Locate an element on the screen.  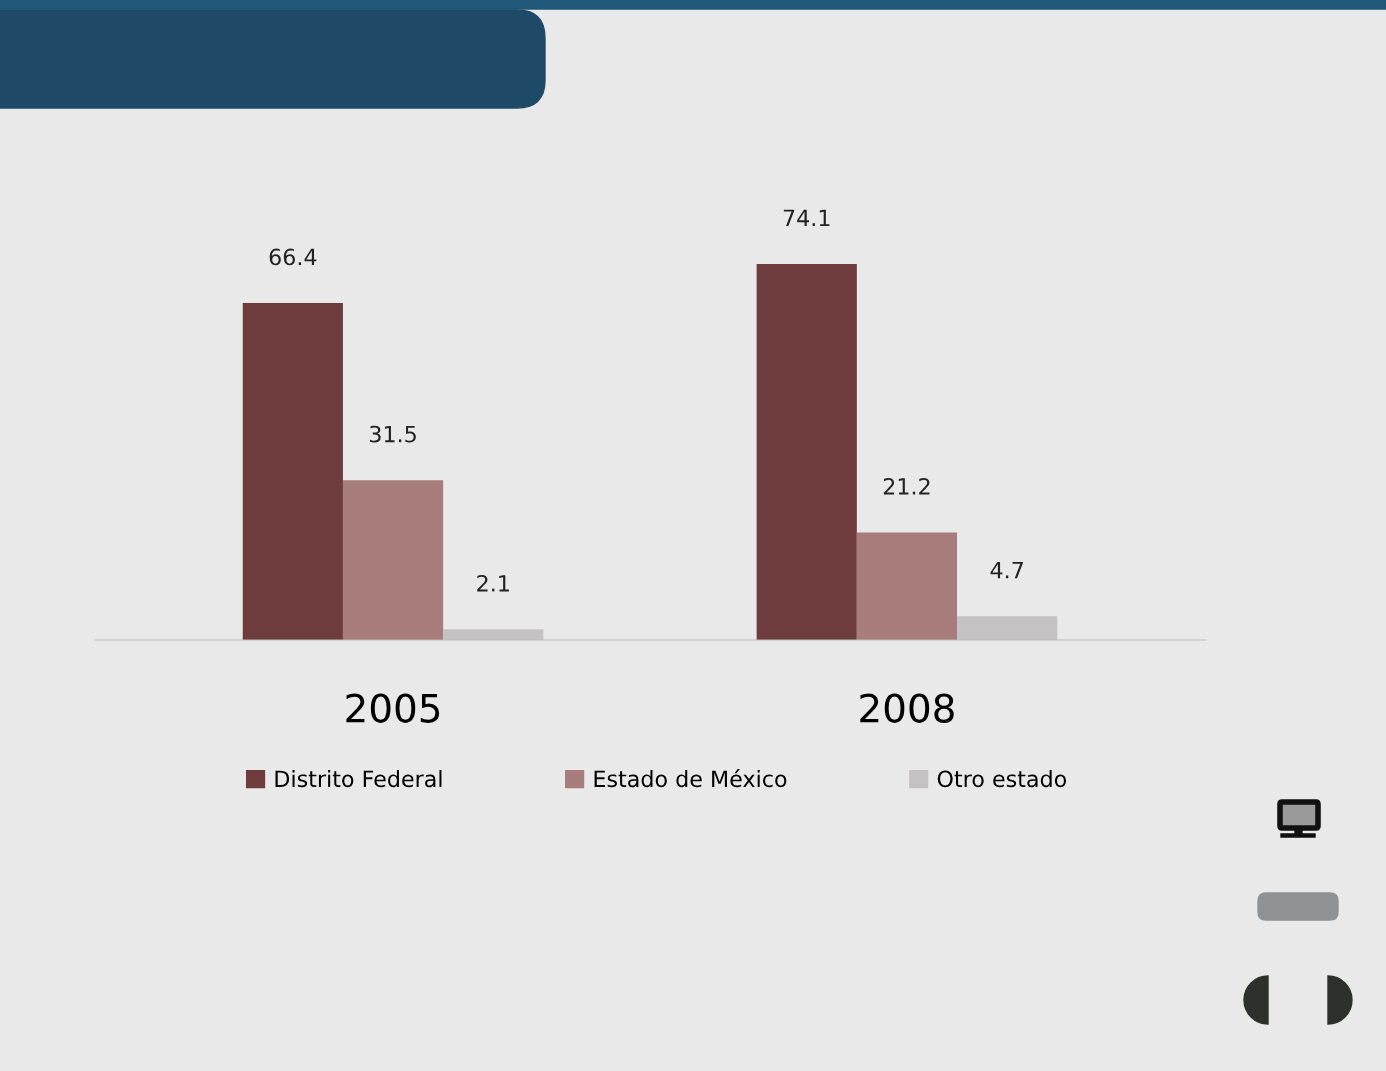
data-label: 31.5 is located at coordinates (393, 434).